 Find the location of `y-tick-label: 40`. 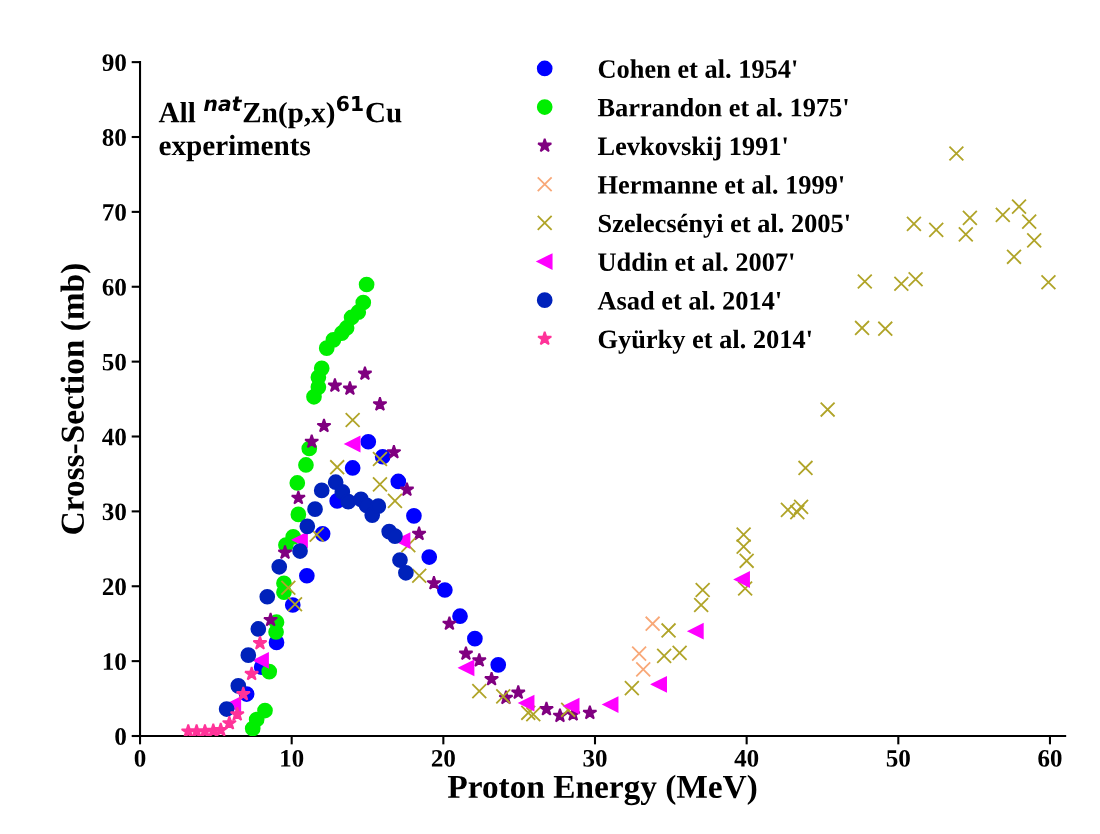

y-tick-label: 40 is located at coordinates (114, 437).